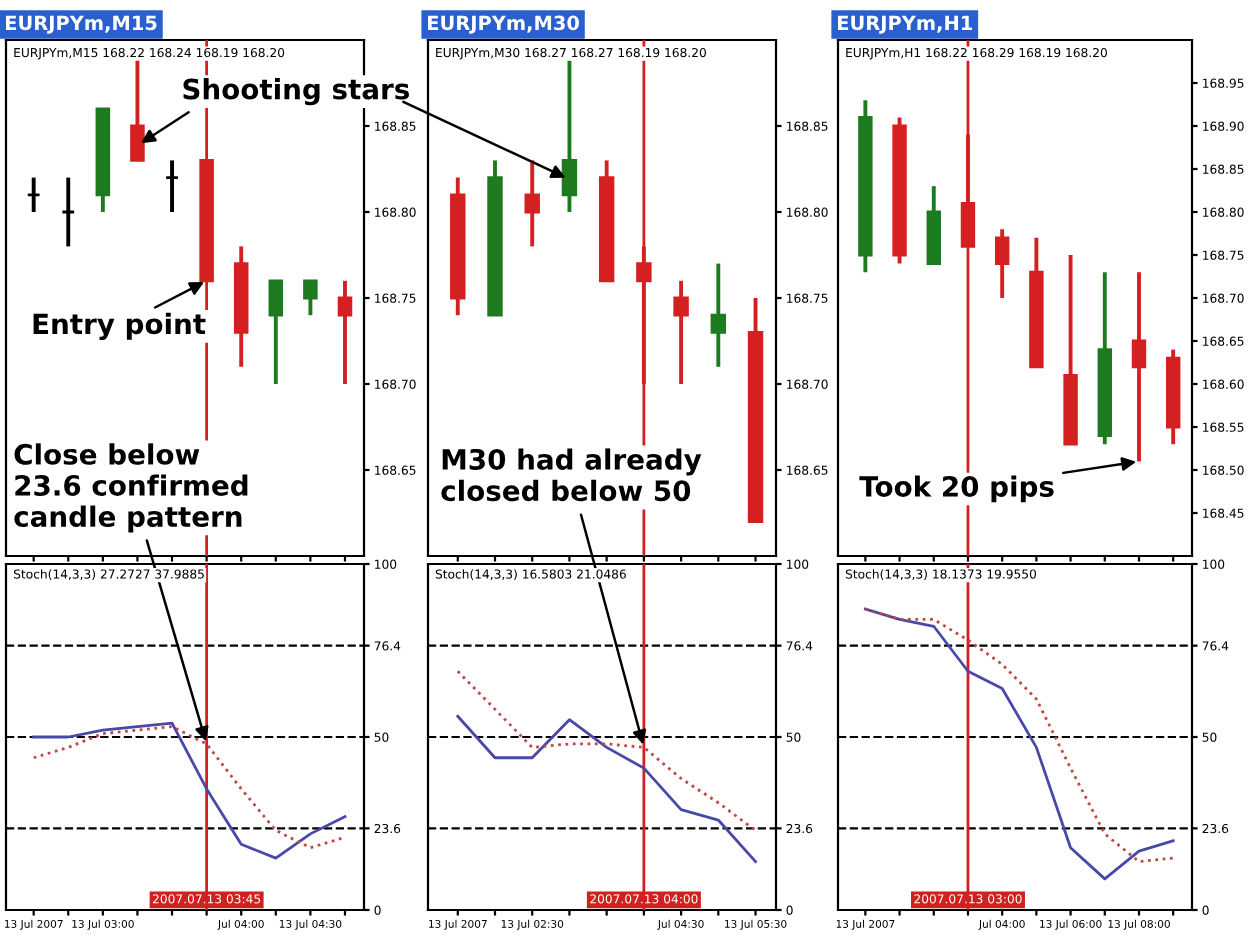 The image size is (1250, 938). Describe the element at coordinates (131, 488) in the screenshot. I see `annotation: Close below 23.6 confirmed candle pattern` at that location.